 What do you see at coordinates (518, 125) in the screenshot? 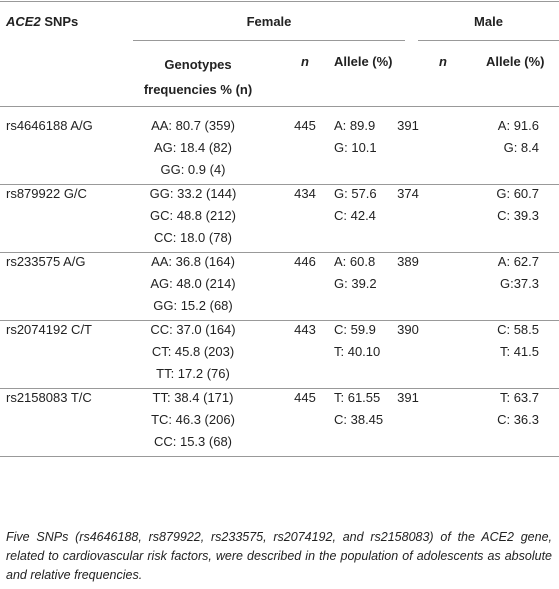
I see `allele-male: A: 91.6` at bounding box center [518, 125].